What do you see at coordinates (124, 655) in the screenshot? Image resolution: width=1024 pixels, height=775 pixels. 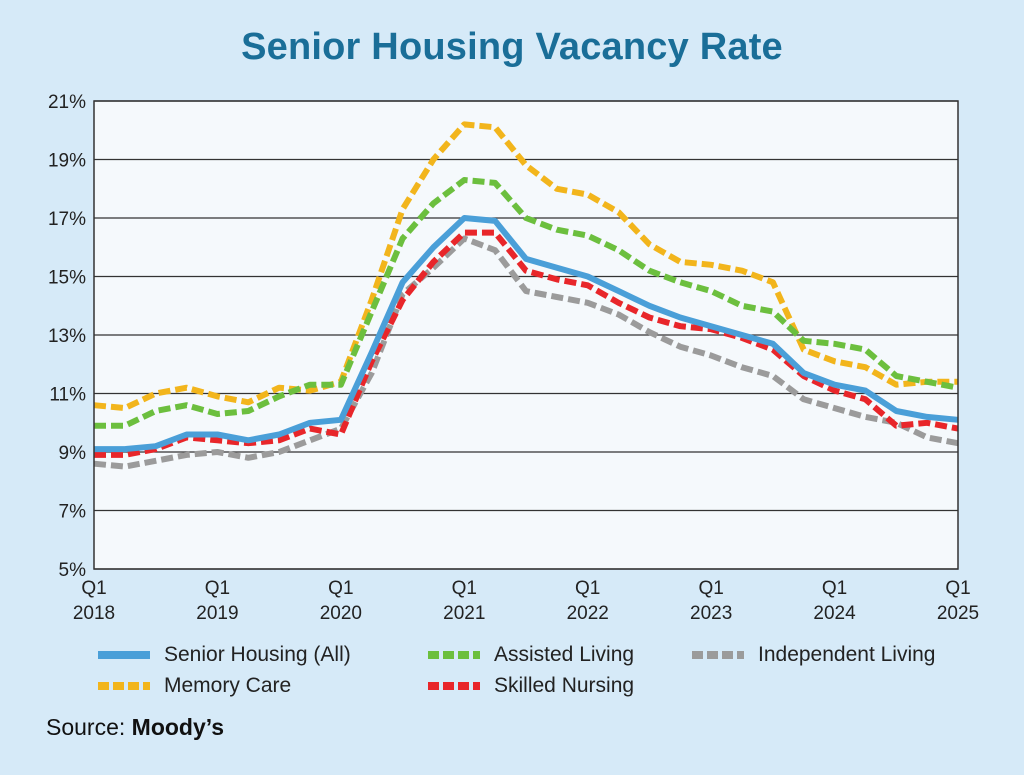 I see `legend-swatch-senior-housing` at bounding box center [124, 655].